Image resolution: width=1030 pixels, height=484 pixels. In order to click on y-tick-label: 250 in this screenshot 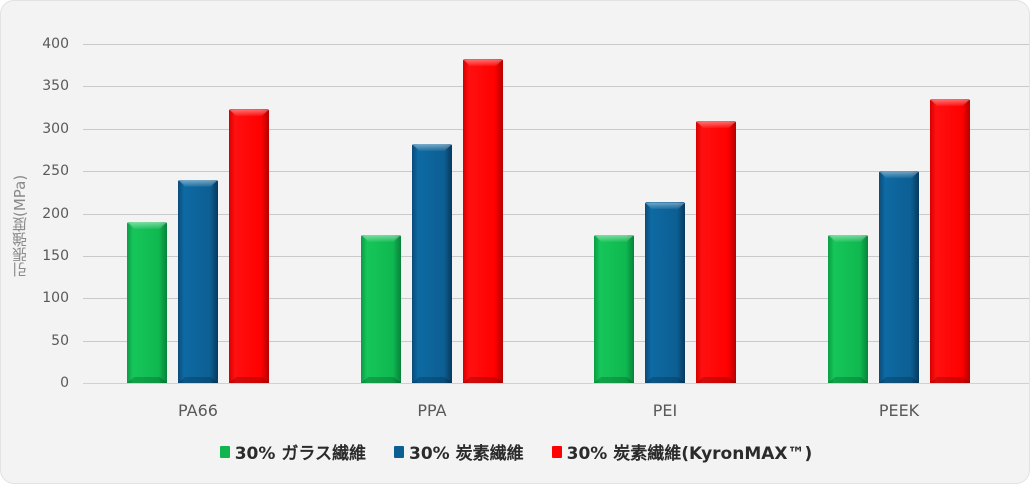, I will do `click(55, 171)`.